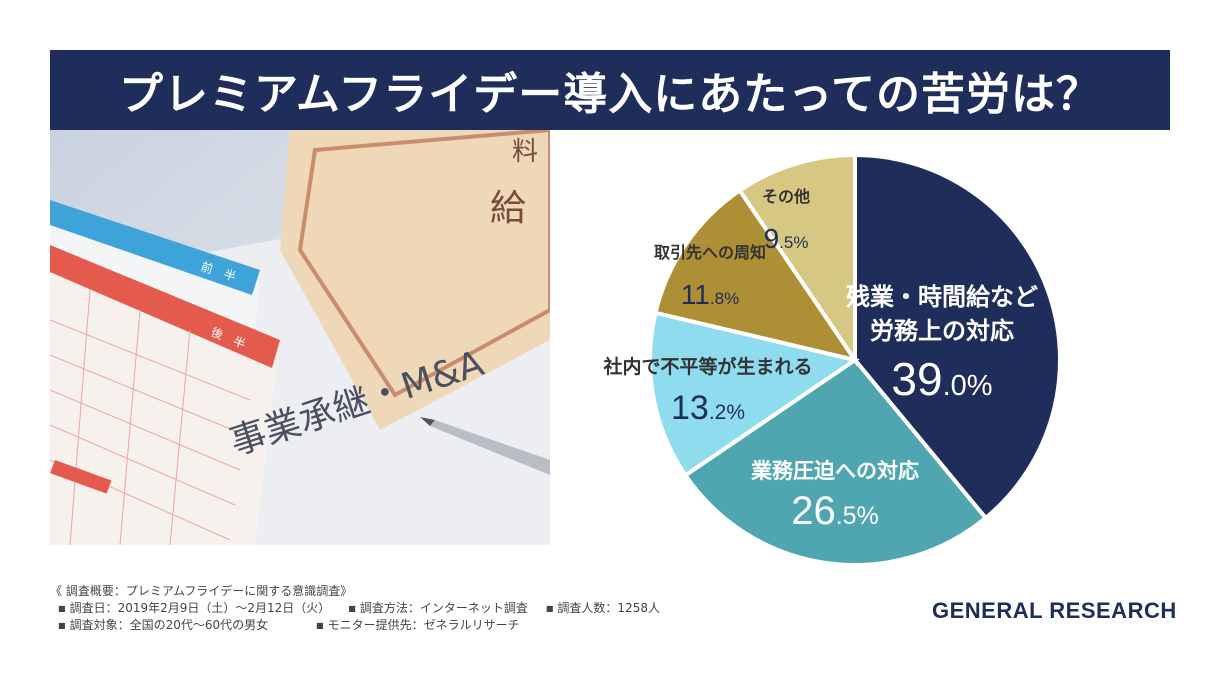  What do you see at coordinates (941, 379) in the screenshot?
I see `slice-value: 39.0%` at bounding box center [941, 379].